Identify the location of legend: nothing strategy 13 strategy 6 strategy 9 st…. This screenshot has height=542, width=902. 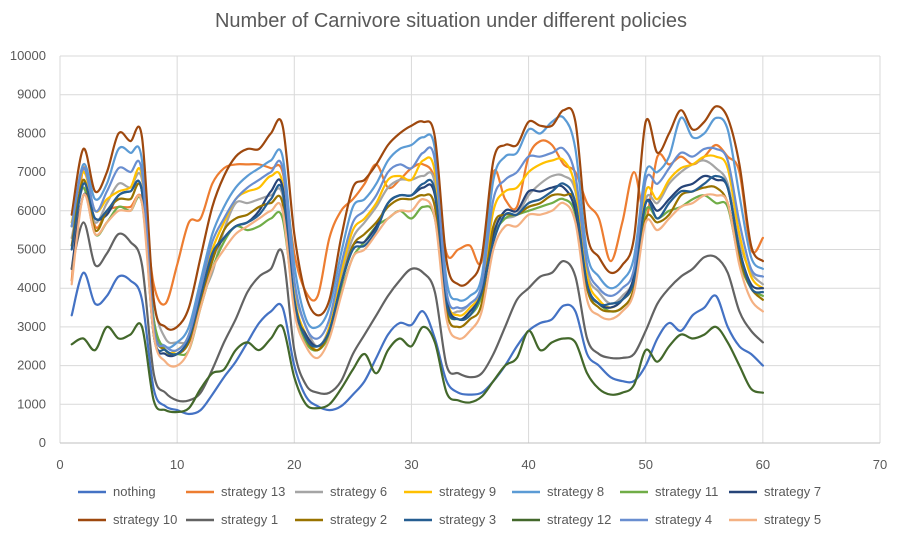
(449, 505).